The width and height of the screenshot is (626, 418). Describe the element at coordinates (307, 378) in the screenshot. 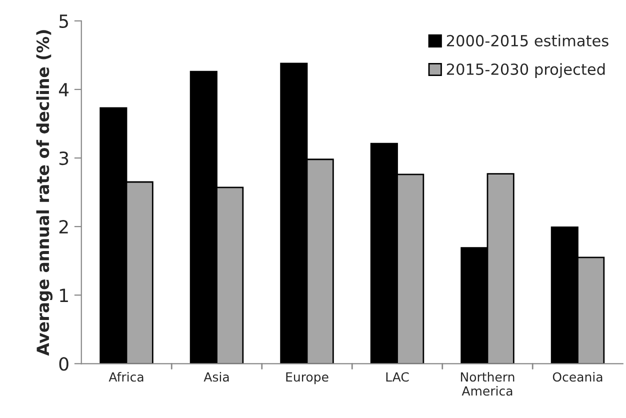

I see `x-tick-label: Europe` at that location.